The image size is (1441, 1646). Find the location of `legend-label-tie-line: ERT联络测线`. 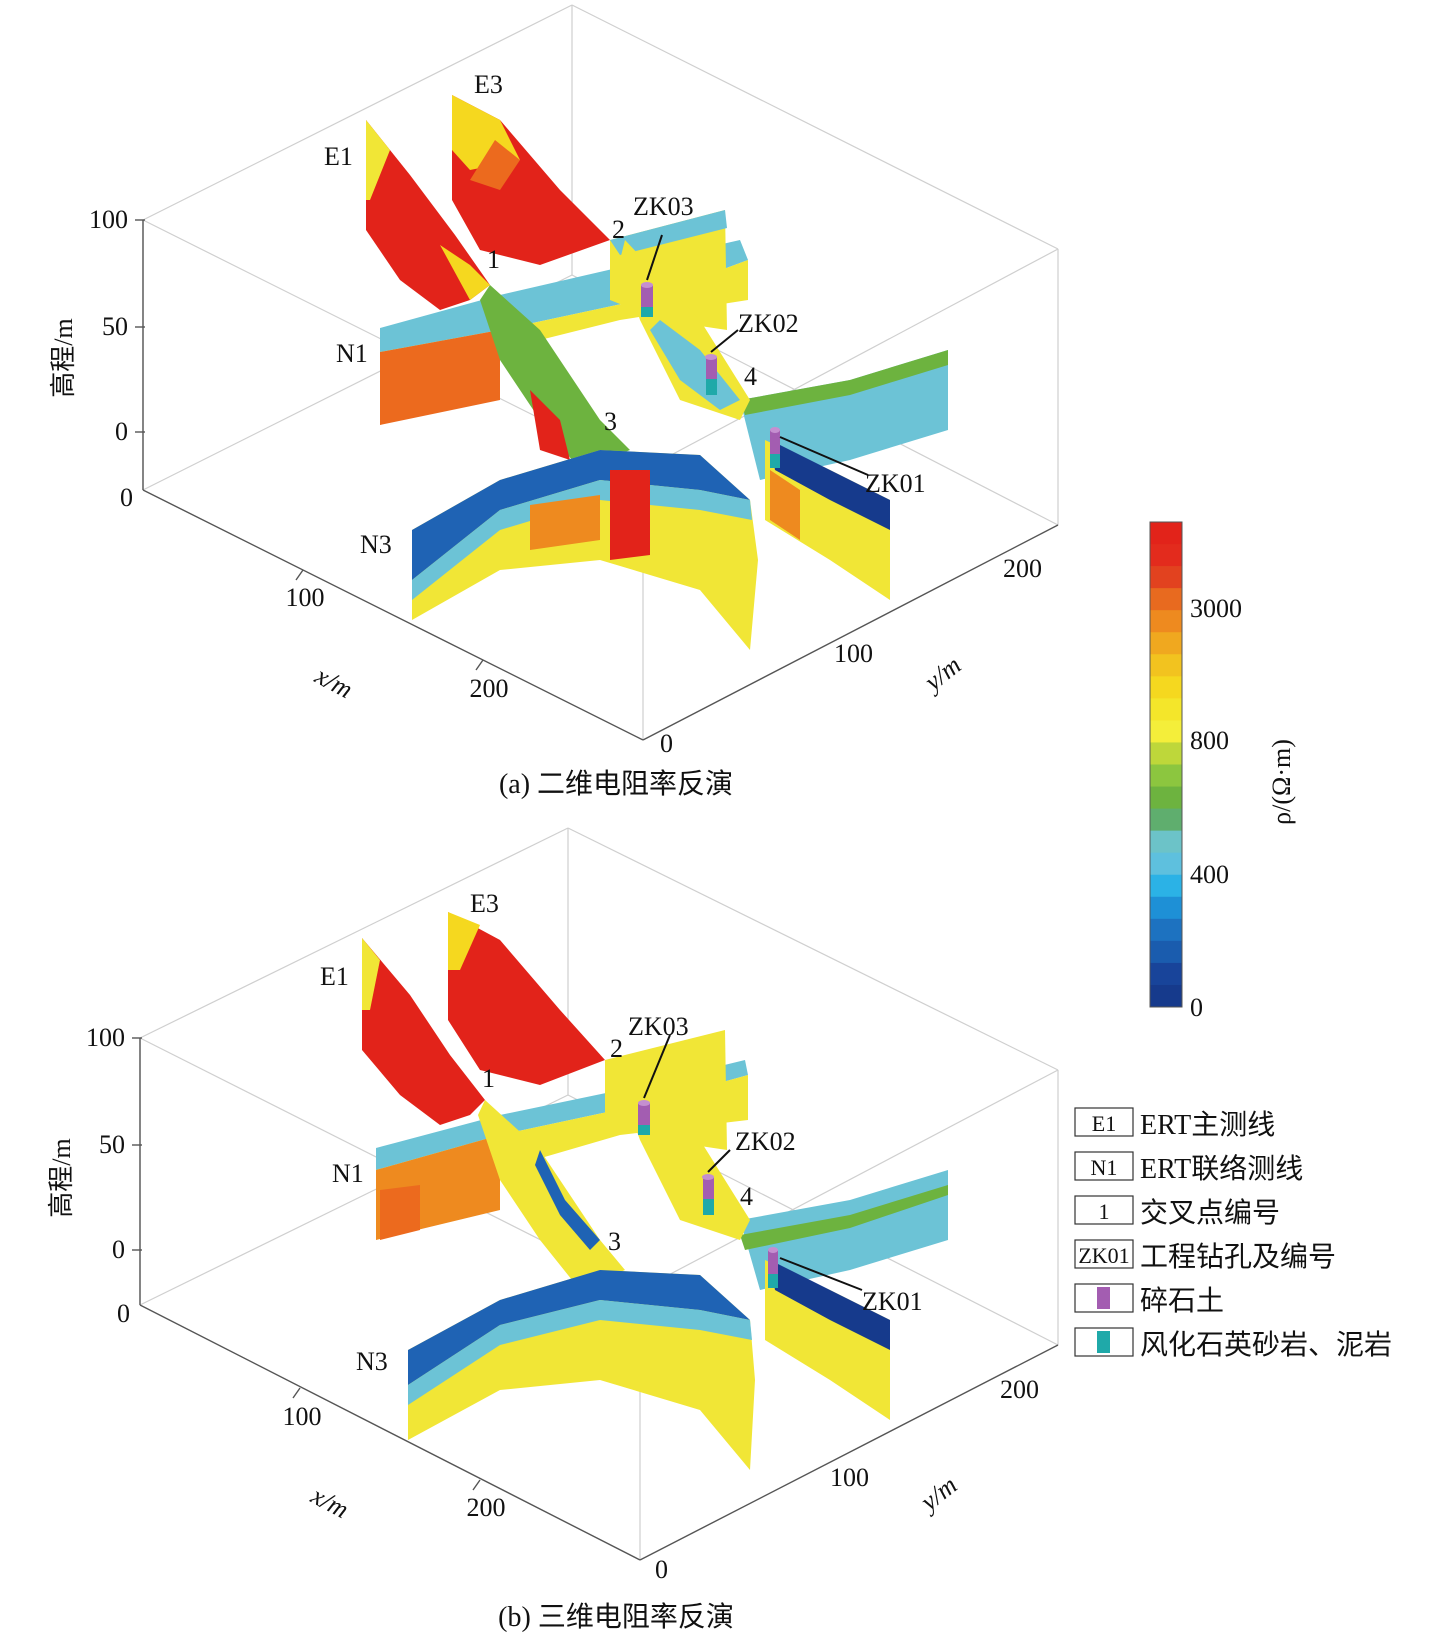

legend-label-tie-line: ERT联络测线 is located at coordinates (1221, 1169).